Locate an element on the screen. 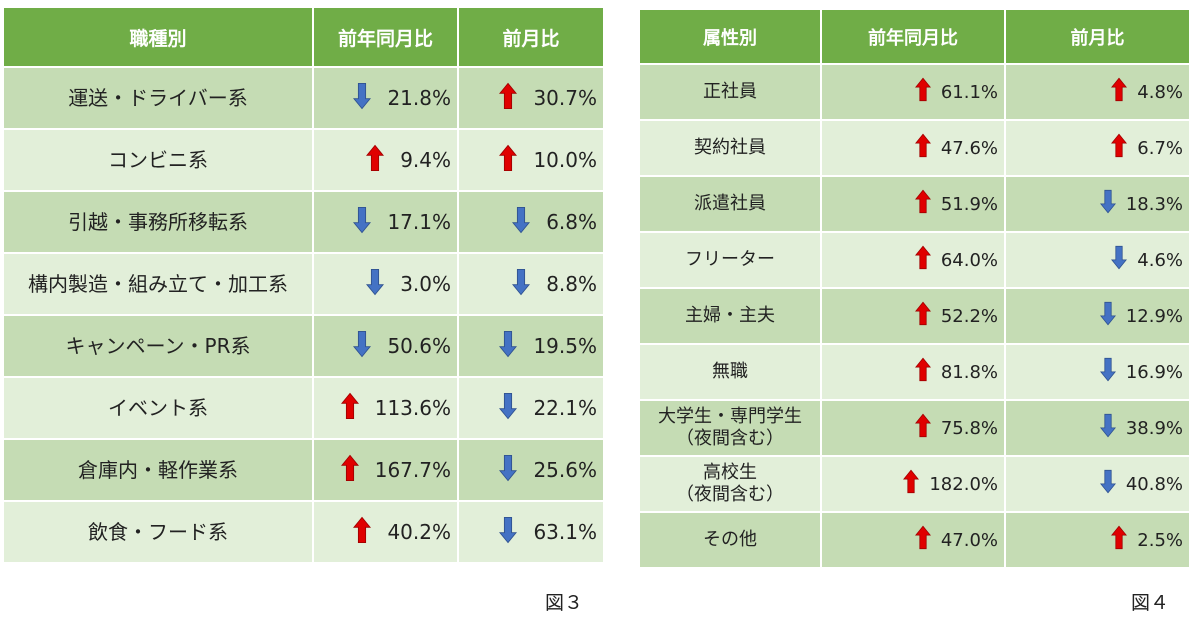 The image size is (1191, 628). yoy-value: 61.1% is located at coordinates (969, 92).